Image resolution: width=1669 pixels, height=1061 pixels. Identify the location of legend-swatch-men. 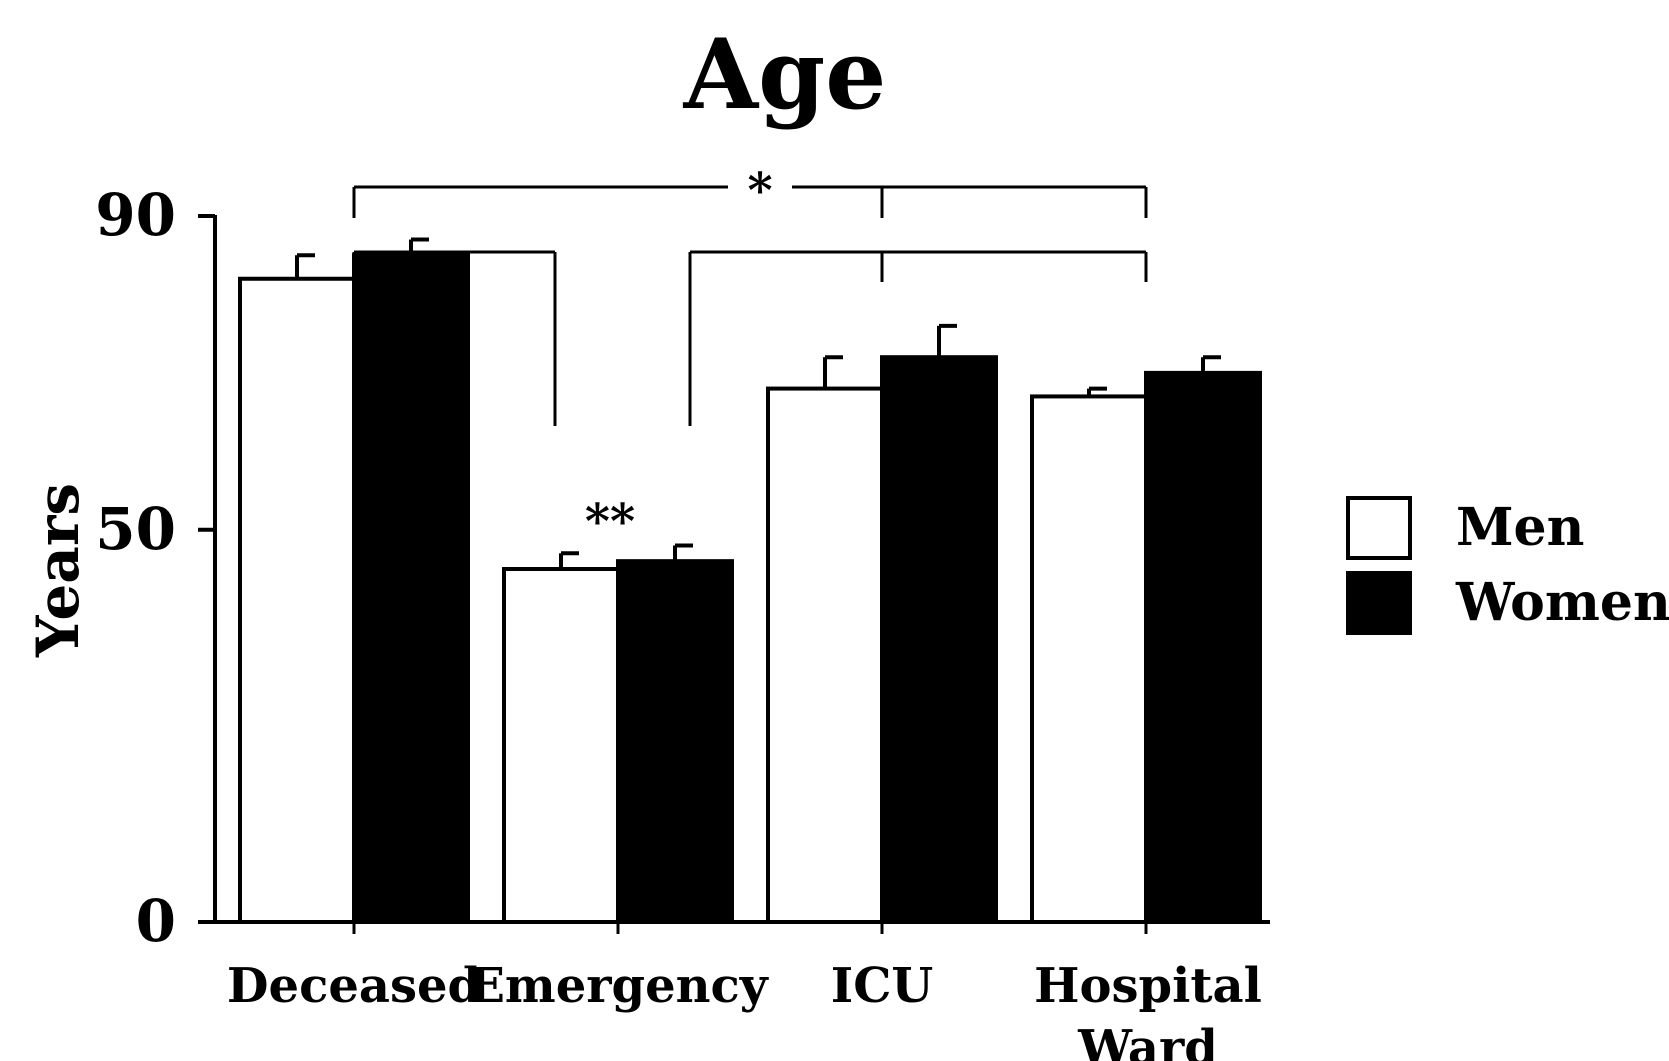
(1379, 528).